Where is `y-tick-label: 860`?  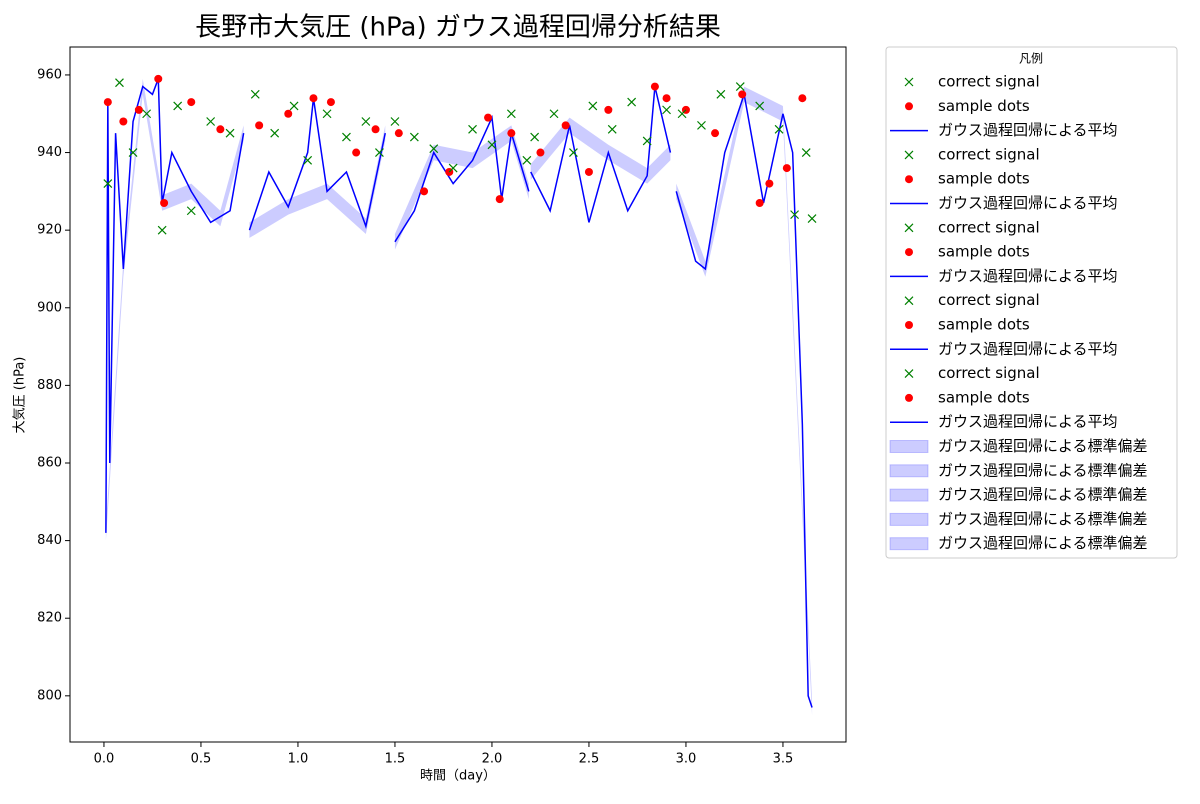 y-tick-label: 860 is located at coordinates (49, 462).